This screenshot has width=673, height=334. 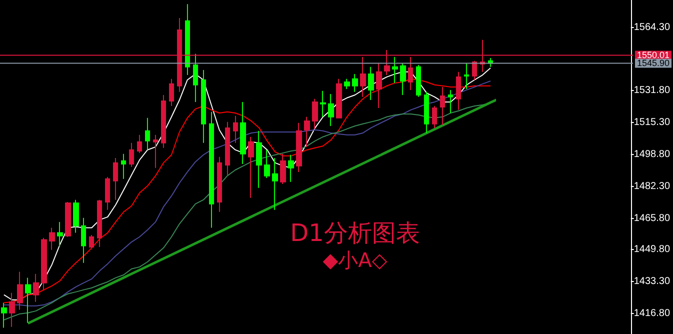 I want to click on y-tick-label: 1433.30, so click(x=652, y=281).